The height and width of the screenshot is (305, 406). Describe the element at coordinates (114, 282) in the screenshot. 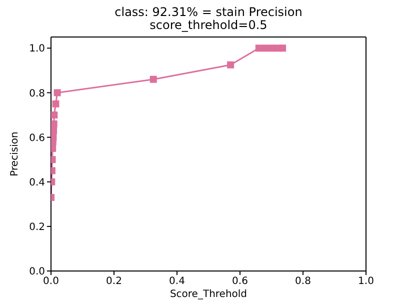

I see `x-tick-label: 0.2` at that location.